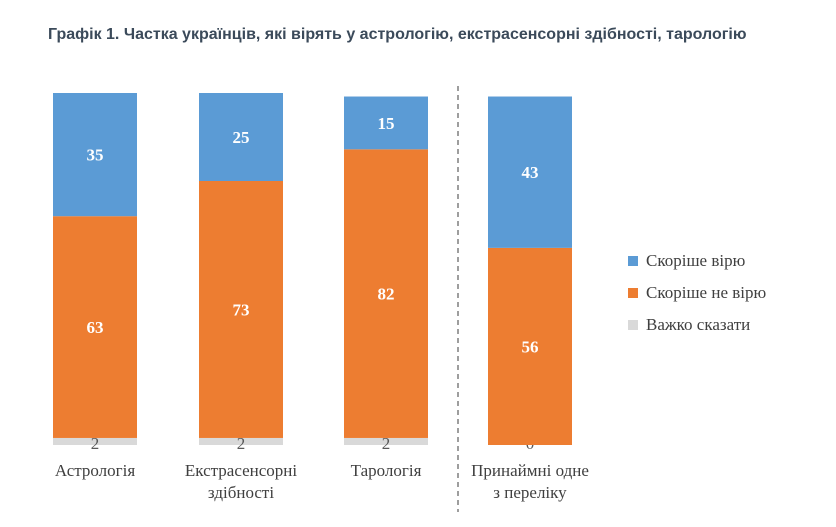  What do you see at coordinates (241, 470) in the screenshot?
I see `category-label: Екстрасенсорні` at bounding box center [241, 470].